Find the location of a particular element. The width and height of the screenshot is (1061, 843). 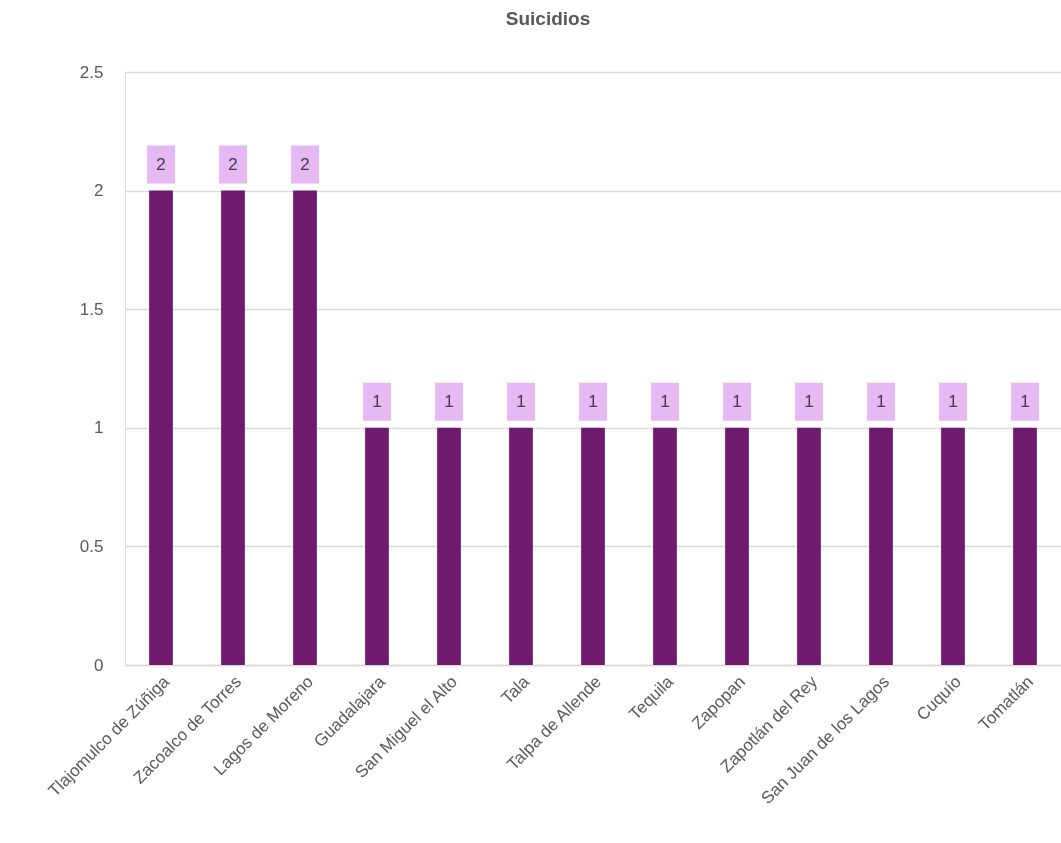

y-tick-label: 0.5 is located at coordinates (91, 546).